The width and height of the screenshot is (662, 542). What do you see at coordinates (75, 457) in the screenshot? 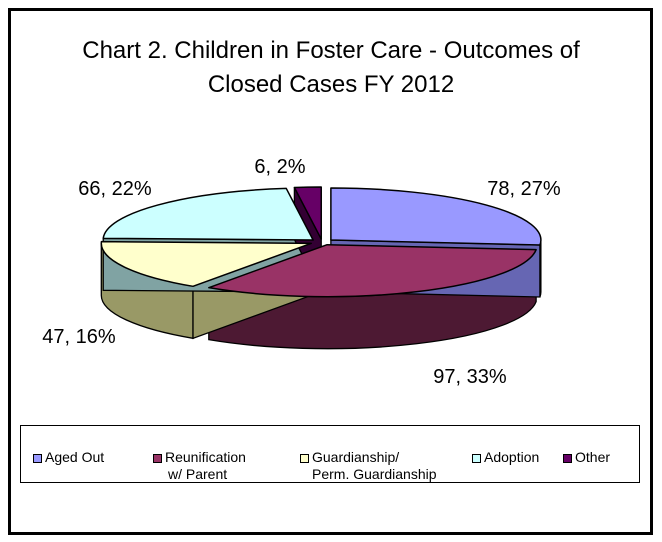
I see `legend-label-aged-out: Aged Out` at bounding box center [75, 457].